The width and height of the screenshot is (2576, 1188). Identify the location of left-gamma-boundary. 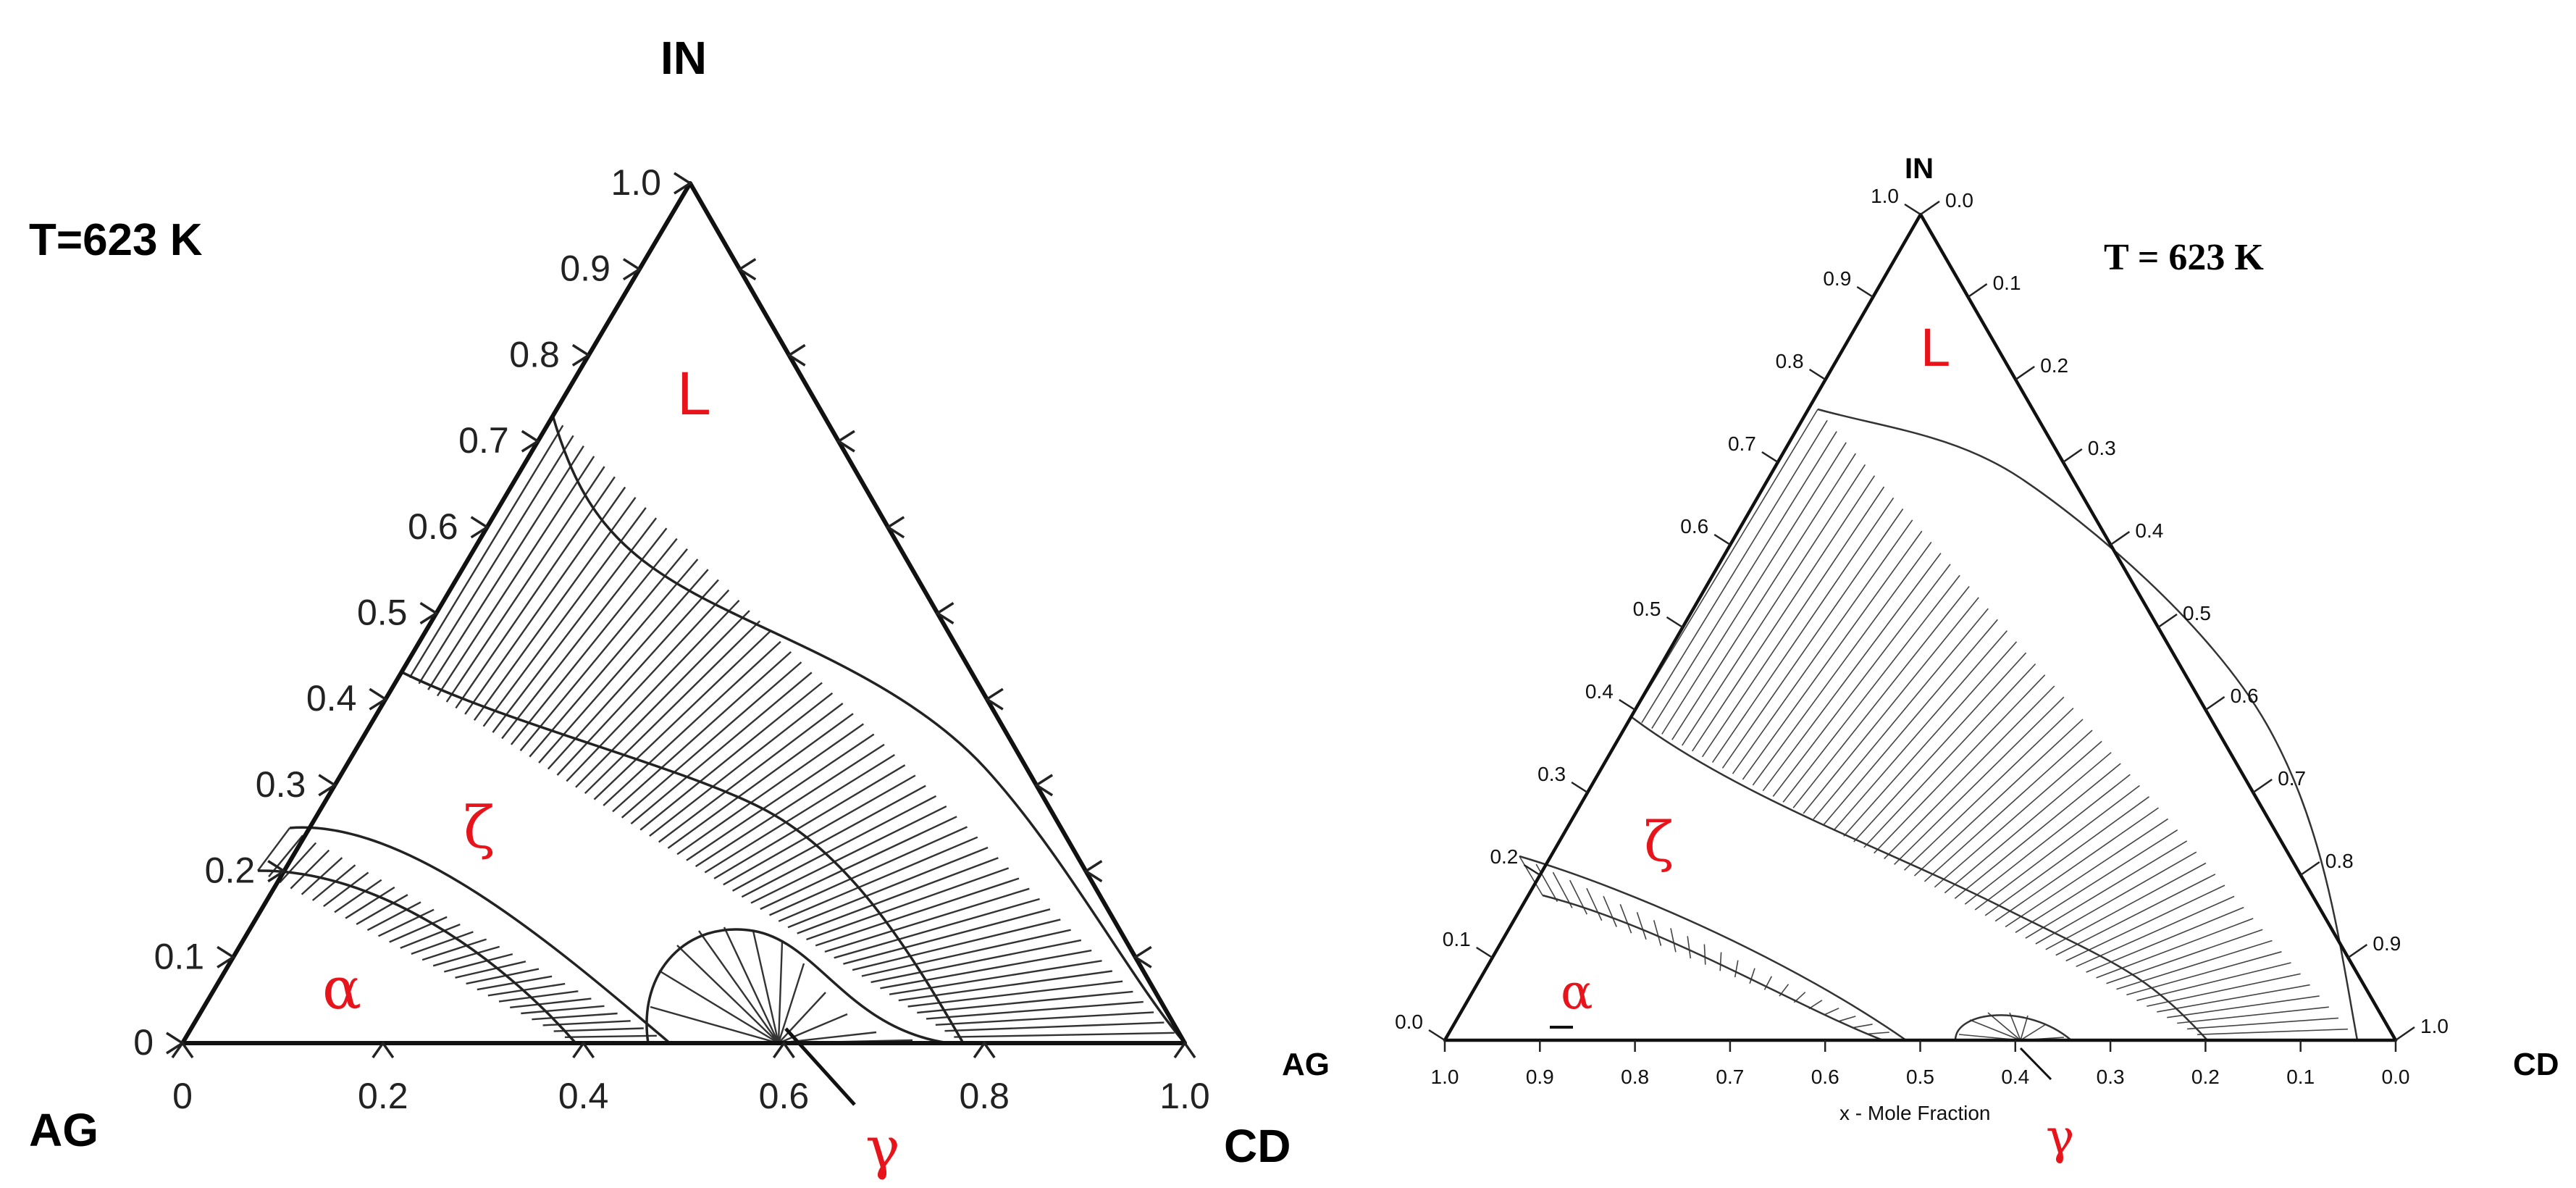
(797, 986).